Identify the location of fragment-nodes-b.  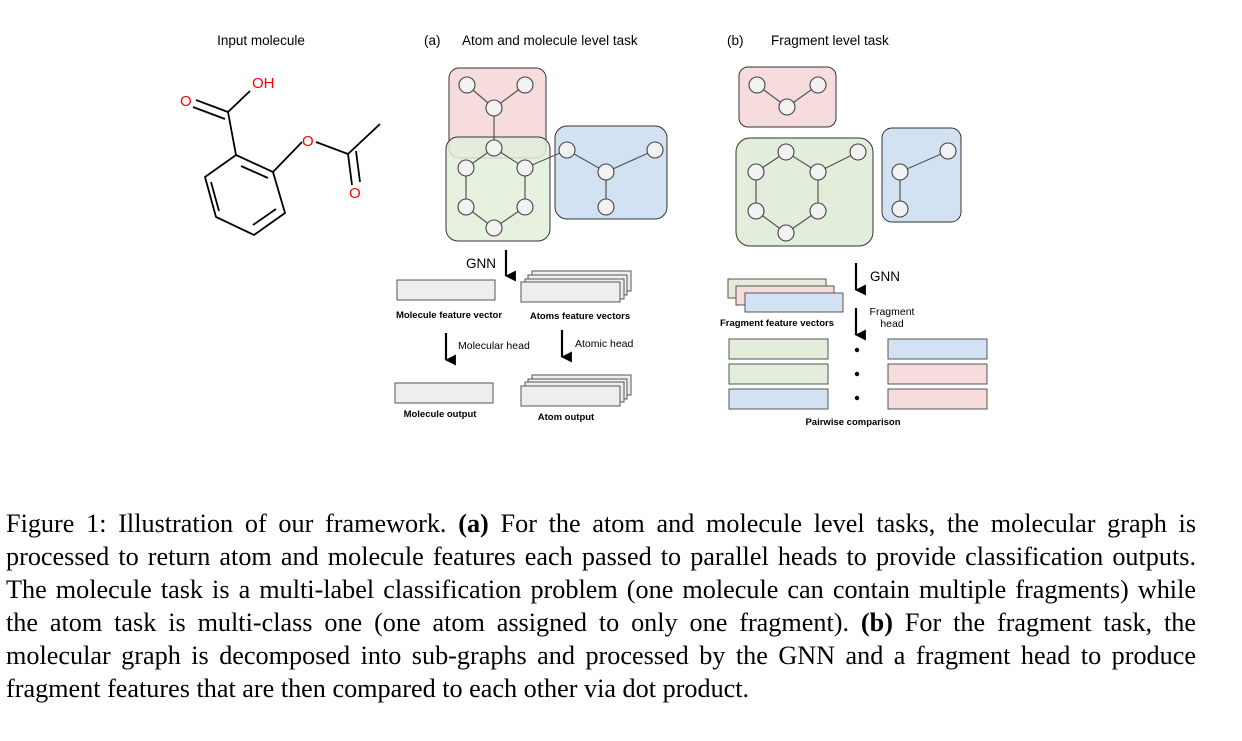
(852, 159).